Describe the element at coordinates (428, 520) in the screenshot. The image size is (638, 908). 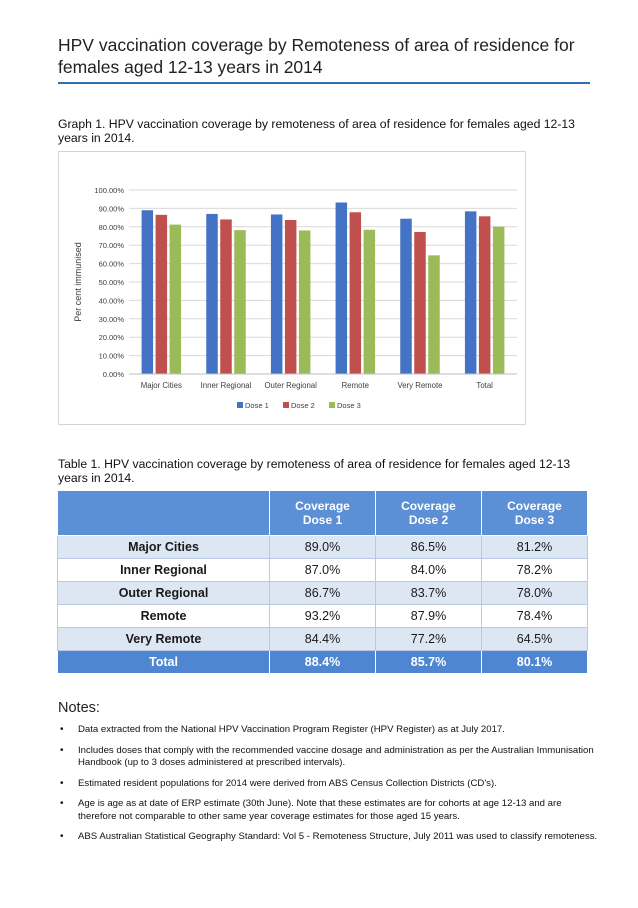
I see `header-line: Dose 2` at that location.